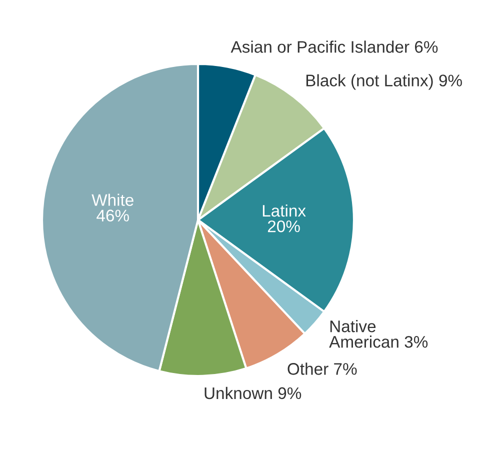 The height and width of the screenshot is (453, 487). What do you see at coordinates (253, 393) in the screenshot?
I see `slice-label: Unknown 9%` at bounding box center [253, 393].